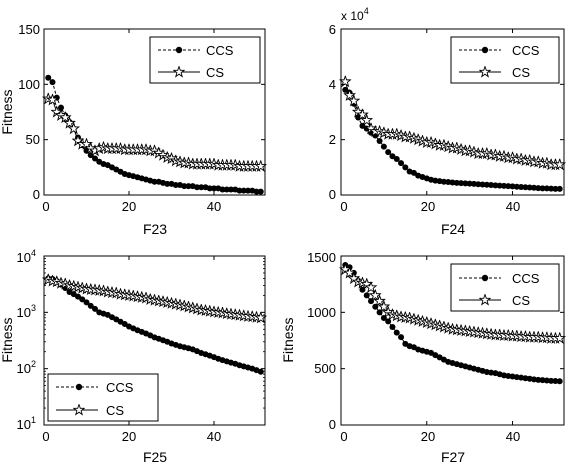 The height and width of the screenshot is (465, 568). I want to click on y-tick-label: 103, so click(26, 311).